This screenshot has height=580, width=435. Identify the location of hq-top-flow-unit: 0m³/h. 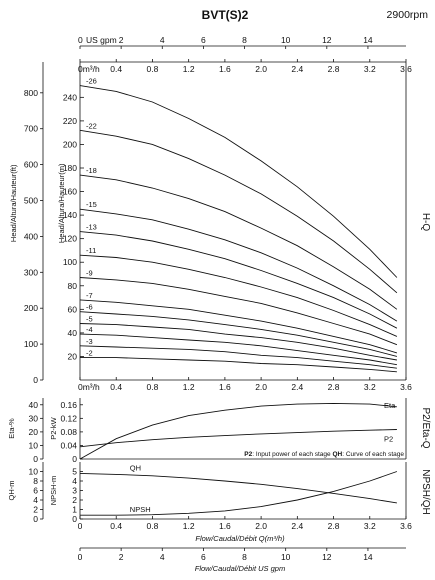
(89, 69).